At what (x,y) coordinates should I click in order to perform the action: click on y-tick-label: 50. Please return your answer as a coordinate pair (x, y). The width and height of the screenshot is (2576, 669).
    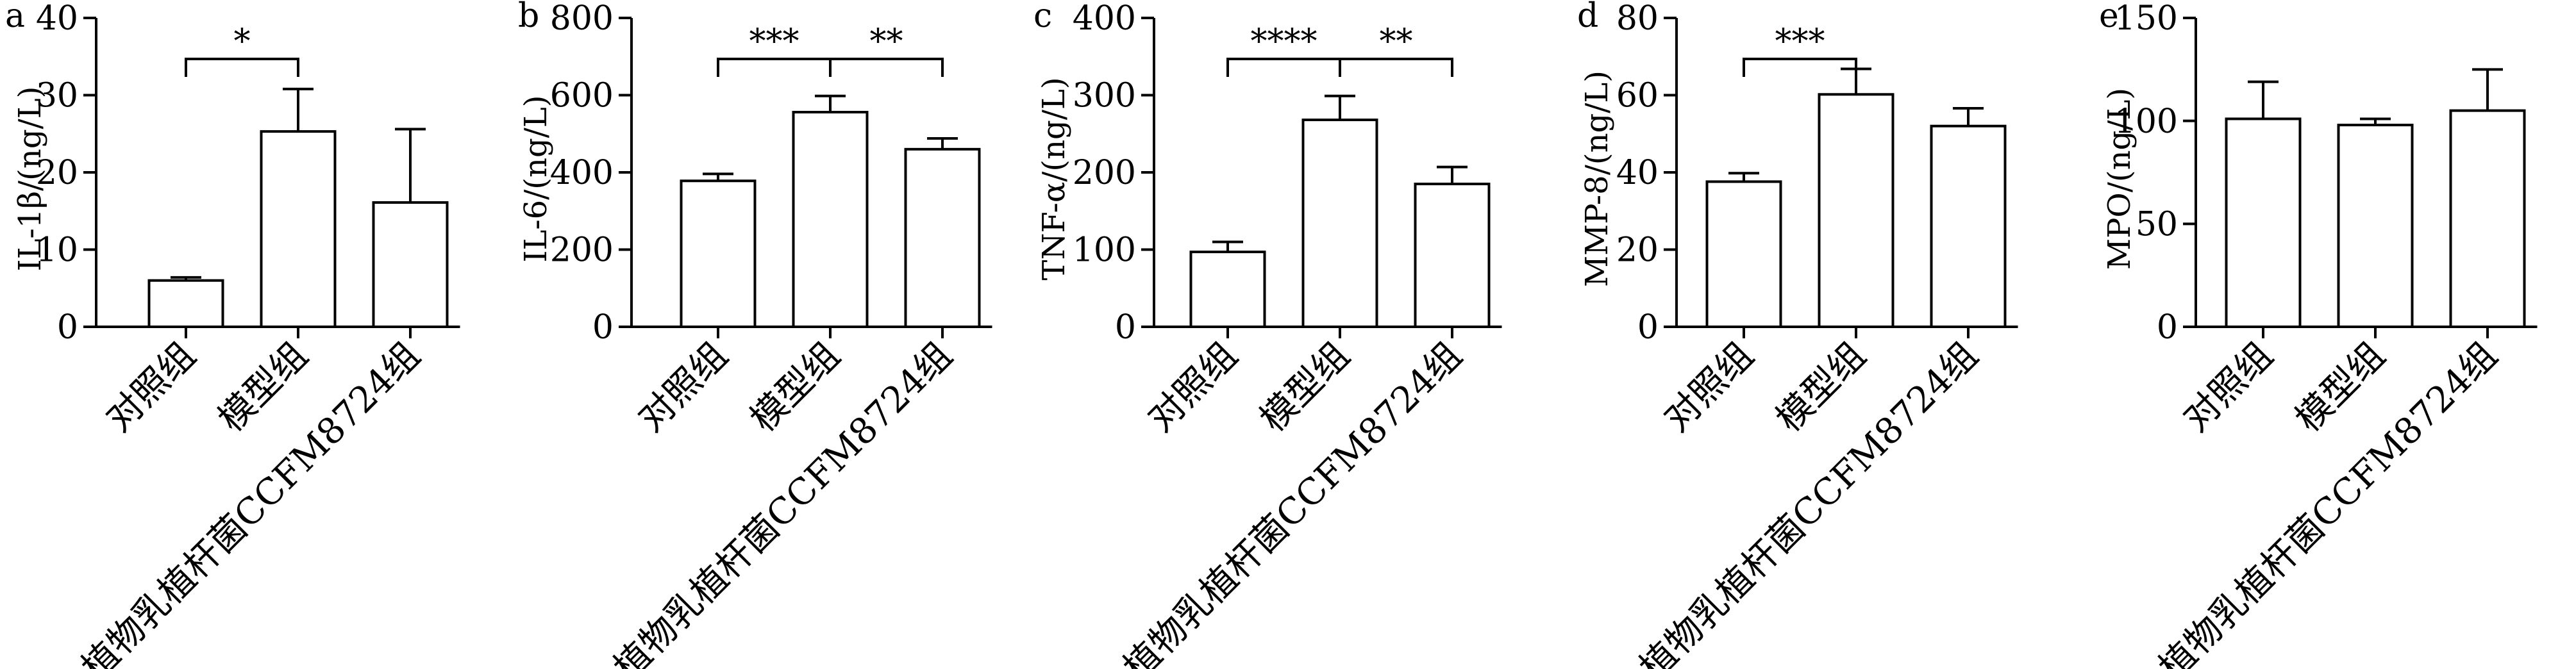
    Looking at the image, I should click on (2157, 225).